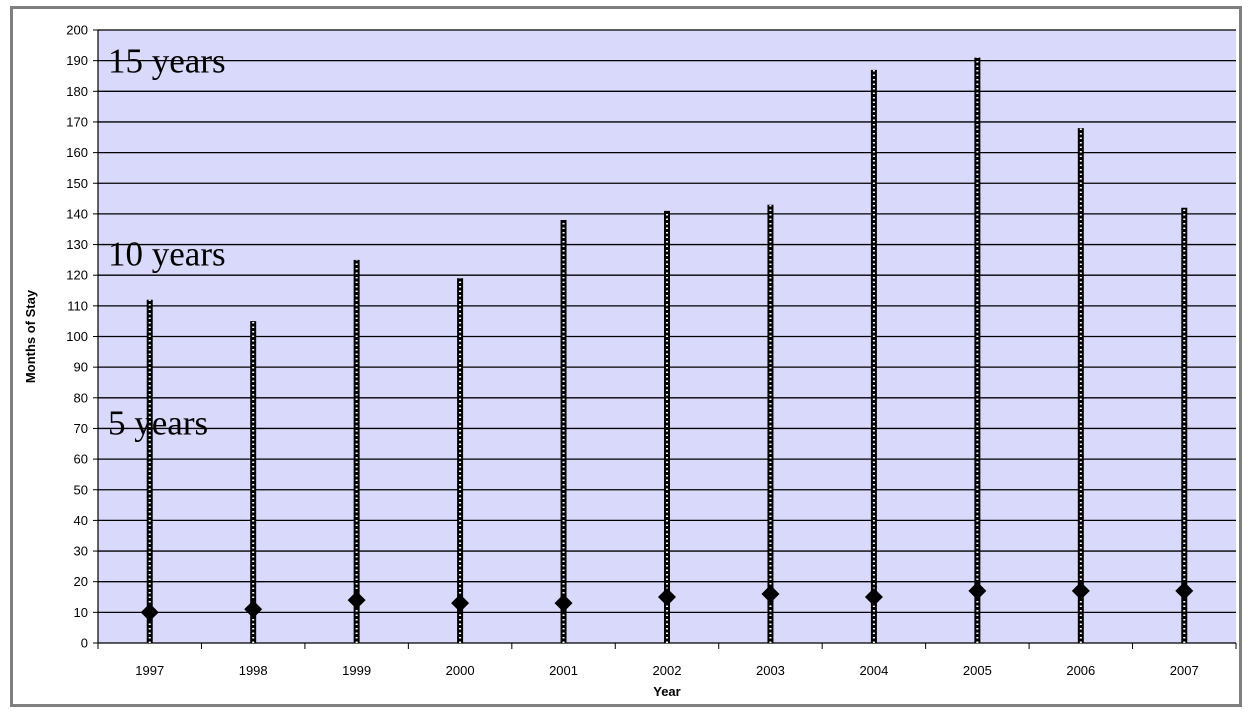 The image size is (1252, 715). I want to click on y-tick-label: 140, so click(77, 213).